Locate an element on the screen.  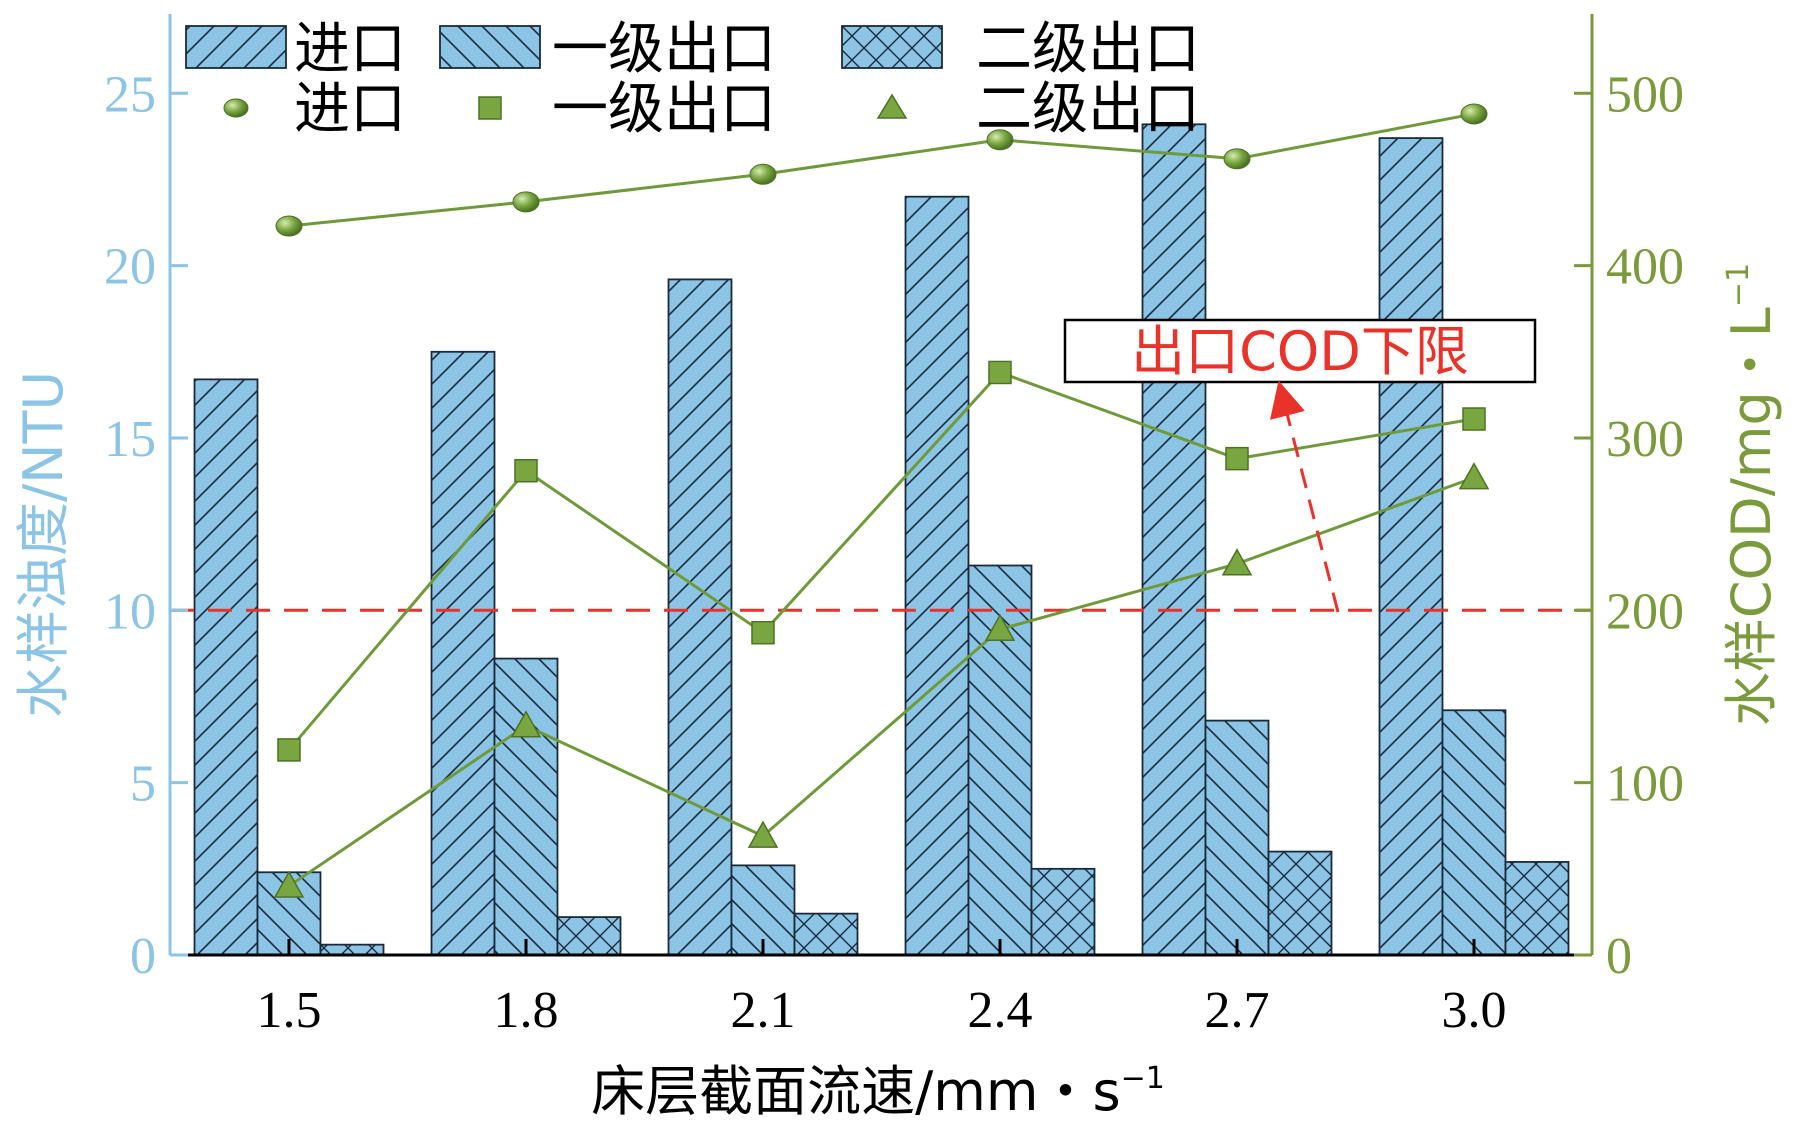
legend-bar-label-0: 进口 is located at coordinates (350, 49).